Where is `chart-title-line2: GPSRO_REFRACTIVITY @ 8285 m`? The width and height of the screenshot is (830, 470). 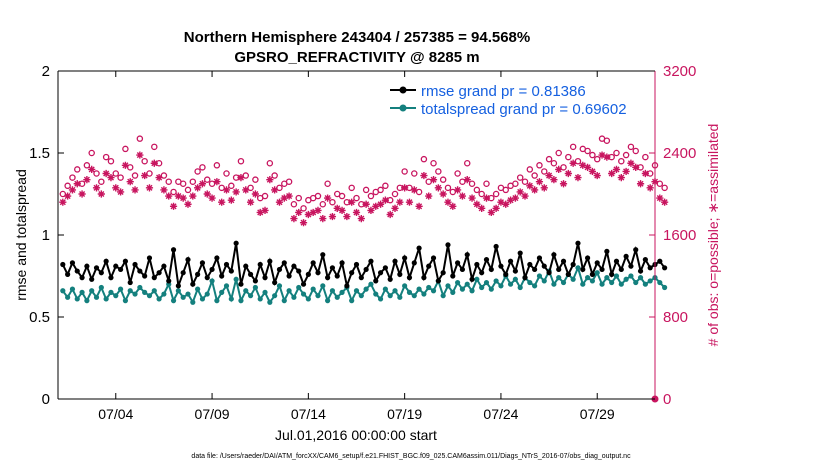 chart-title-line2: GPSRO_REFRACTIVITY @ 8285 m is located at coordinates (356, 57).